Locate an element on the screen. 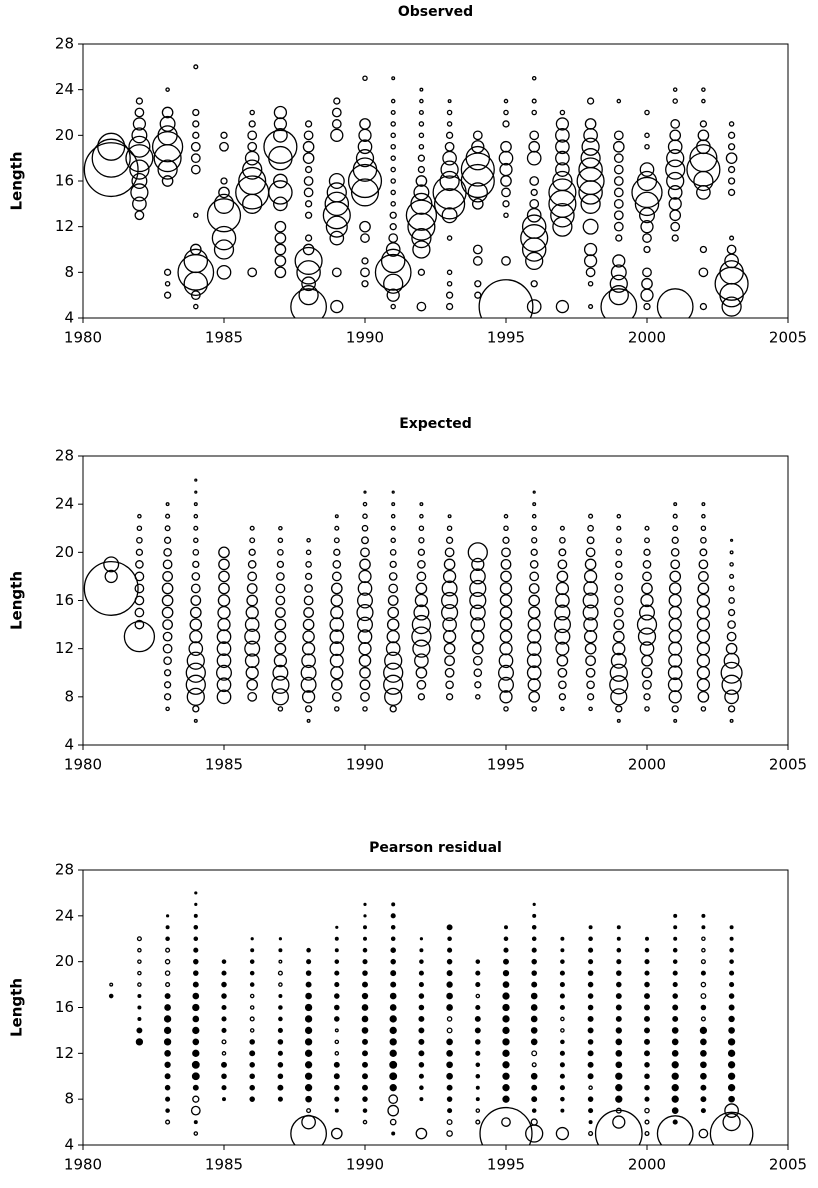  x-tick-label: 1980 is located at coordinates (83, 765).